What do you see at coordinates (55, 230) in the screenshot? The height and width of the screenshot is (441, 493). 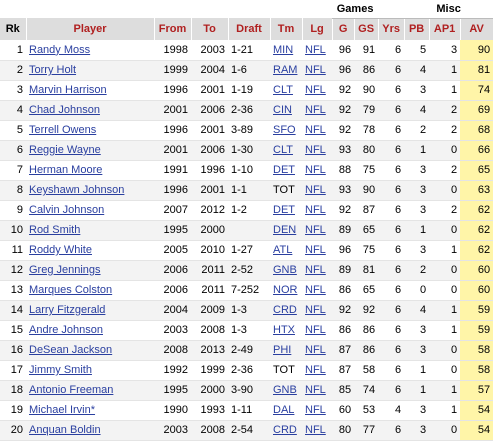 I see `player-link: Rod Smith` at bounding box center [55, 230].